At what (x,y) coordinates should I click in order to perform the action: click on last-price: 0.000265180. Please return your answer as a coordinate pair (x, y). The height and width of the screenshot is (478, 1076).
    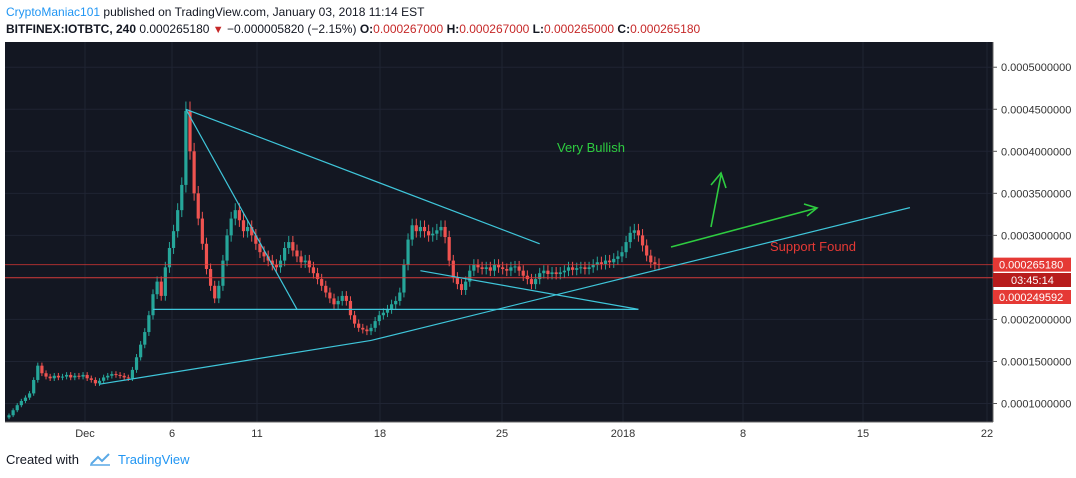
    Looking at the image, I should click on (174, 29).